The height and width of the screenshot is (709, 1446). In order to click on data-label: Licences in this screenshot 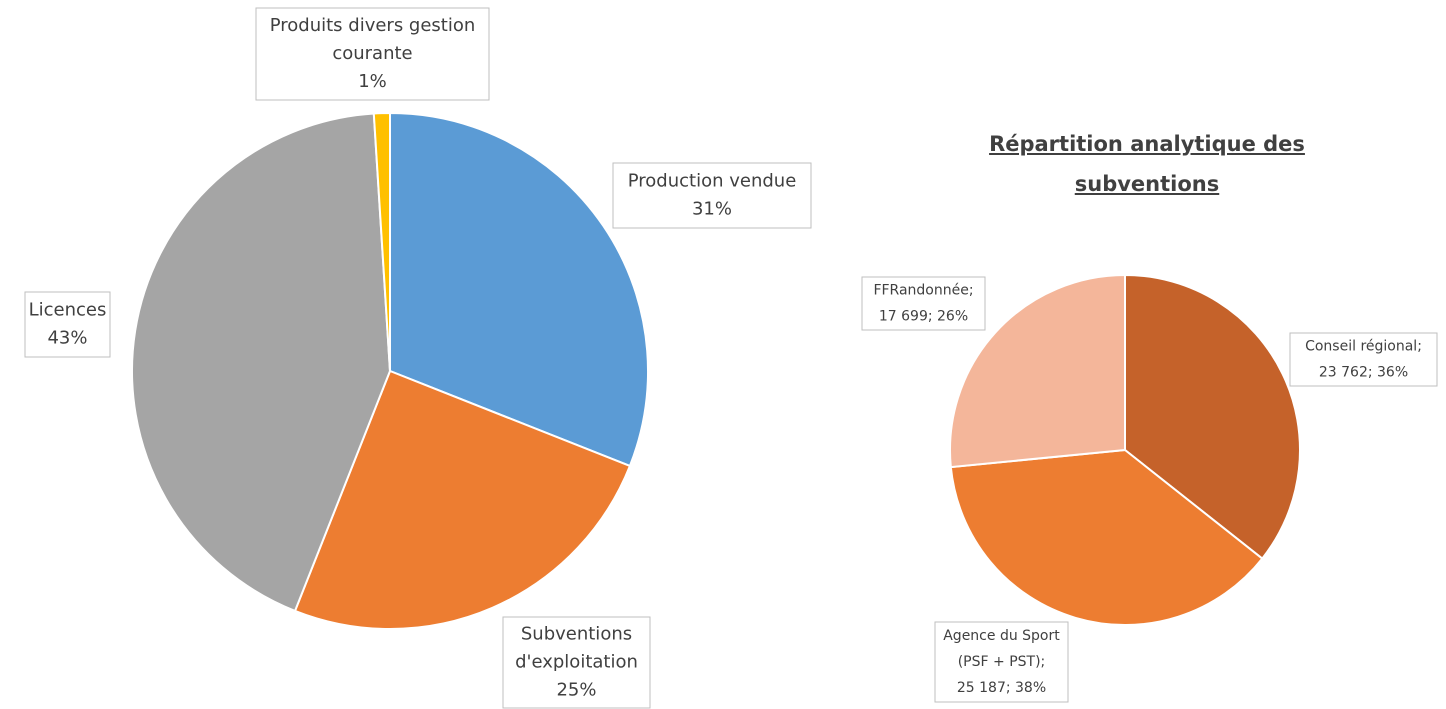, I will do `click(68, 310)`.